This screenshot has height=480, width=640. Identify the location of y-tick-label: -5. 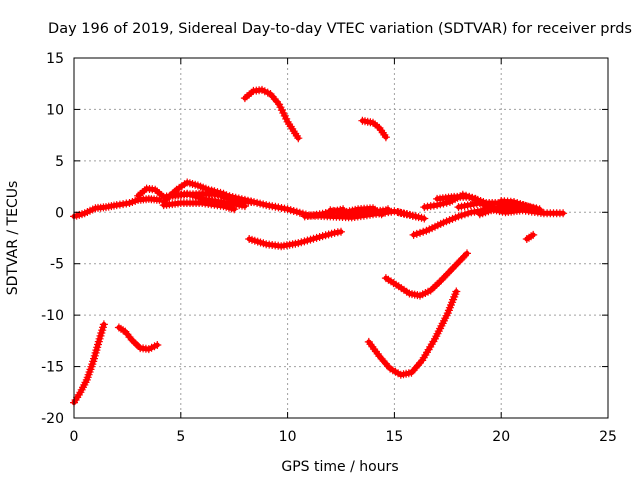
(57, 265).